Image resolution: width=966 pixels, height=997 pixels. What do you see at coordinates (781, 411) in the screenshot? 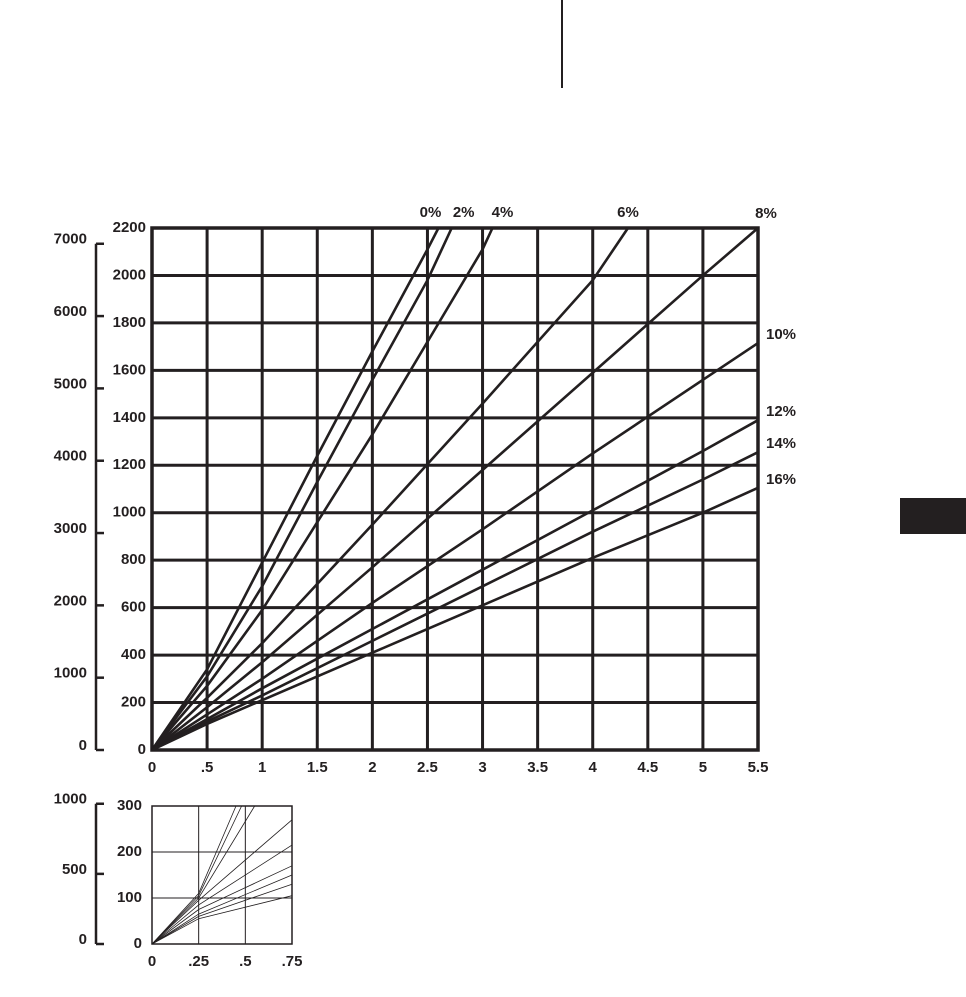
I see `line-label: 12%` at bounding box center [781, 411].